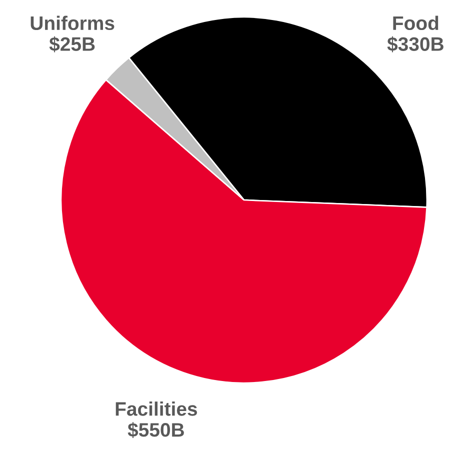  Describe the element at coordinates (72, 44) in the screenshot. I see `data-label: $25B` at that location.